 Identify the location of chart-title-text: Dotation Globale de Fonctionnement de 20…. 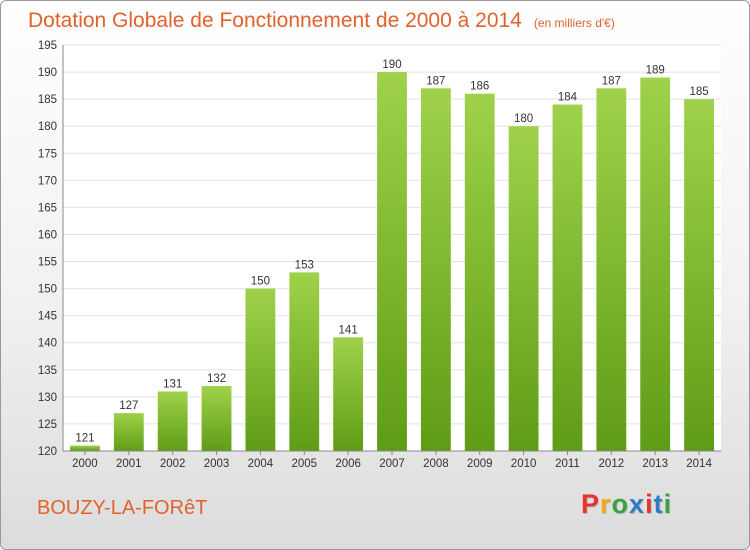
(275, 20).